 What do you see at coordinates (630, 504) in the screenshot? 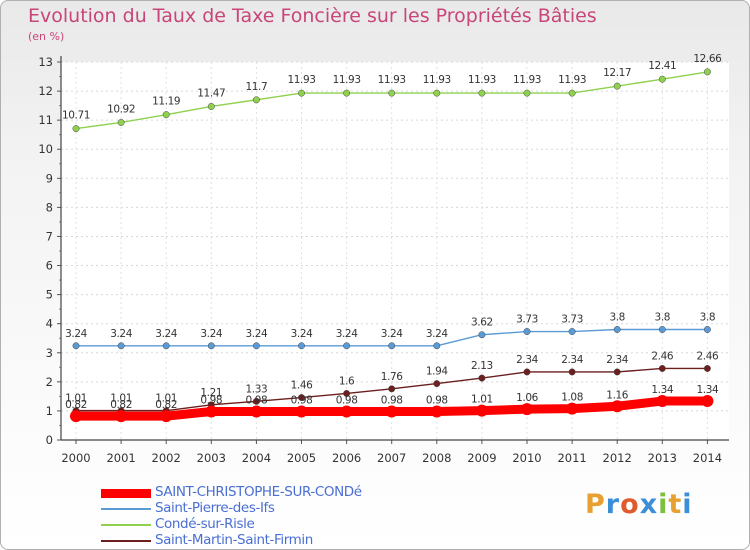
I see `logo-letter: o` at bounding box center [630, 504].